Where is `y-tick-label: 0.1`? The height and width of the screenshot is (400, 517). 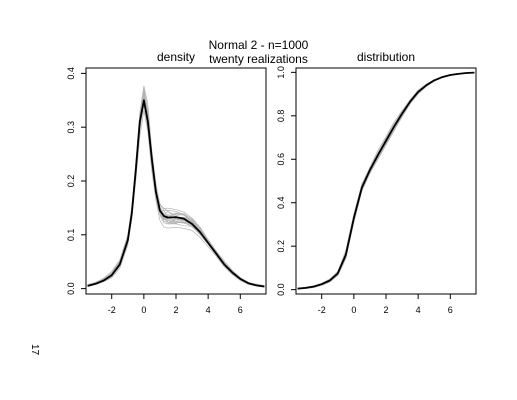
y-tick-label: 0.1 is located at coordinates (71, 235).